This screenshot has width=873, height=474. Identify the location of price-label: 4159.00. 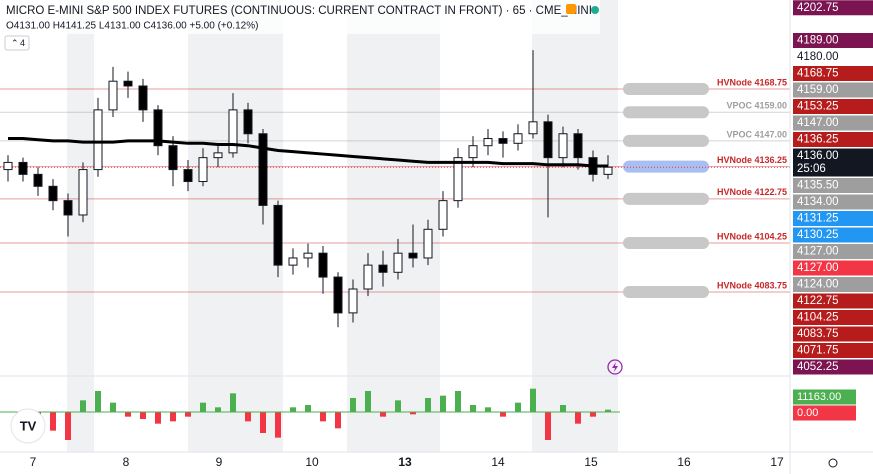
(818, 90).